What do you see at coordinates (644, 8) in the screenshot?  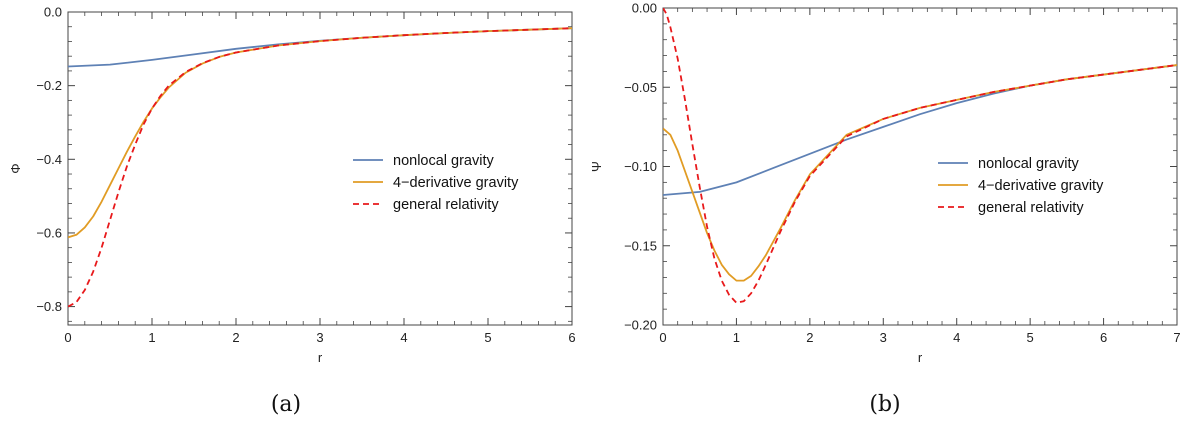 I see `y-tick-label: 0.00` at bounding box center [644, 8].